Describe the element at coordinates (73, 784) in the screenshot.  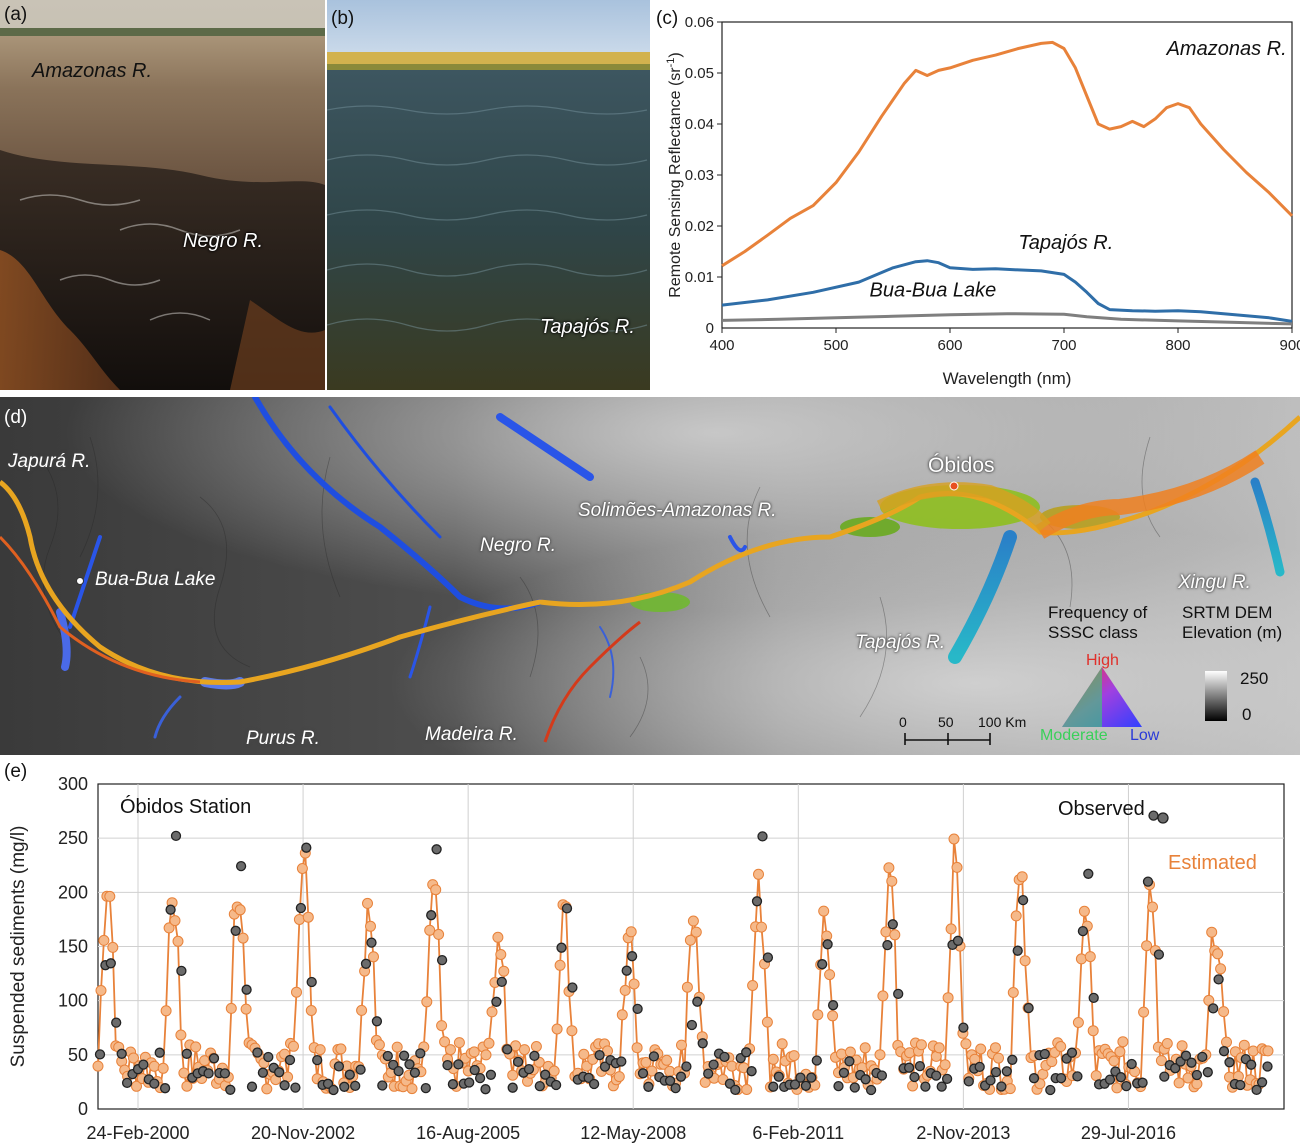
I see `y-tick-label: 300` at that location.